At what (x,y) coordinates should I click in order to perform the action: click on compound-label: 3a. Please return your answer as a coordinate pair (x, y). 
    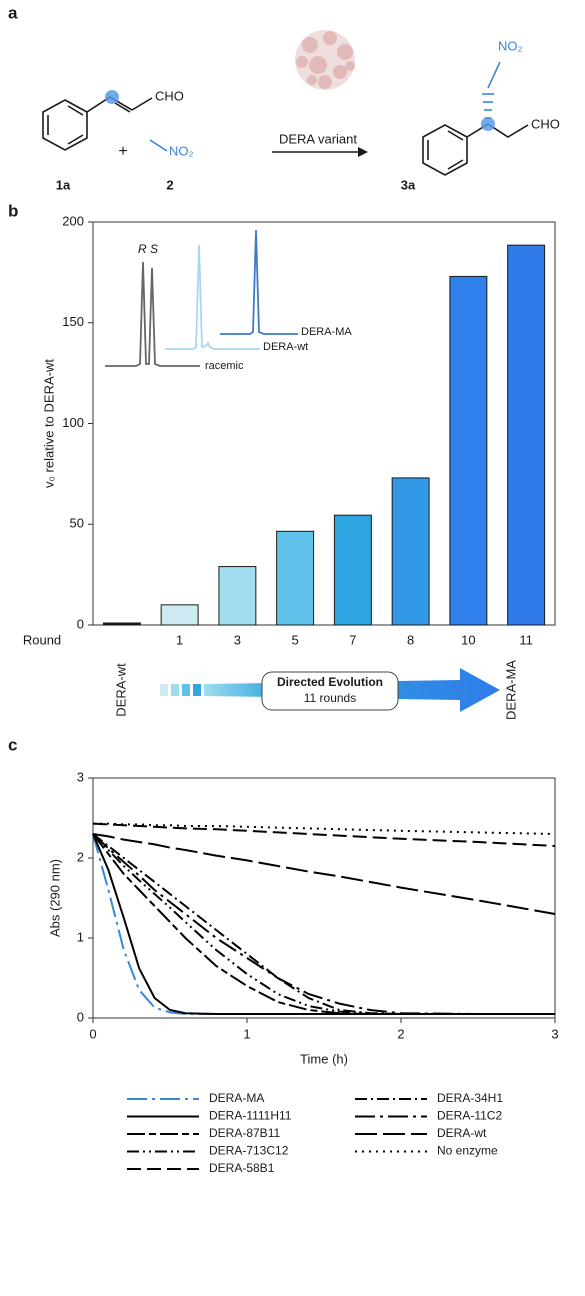
    Looking at the image, I should click on (408, 184).